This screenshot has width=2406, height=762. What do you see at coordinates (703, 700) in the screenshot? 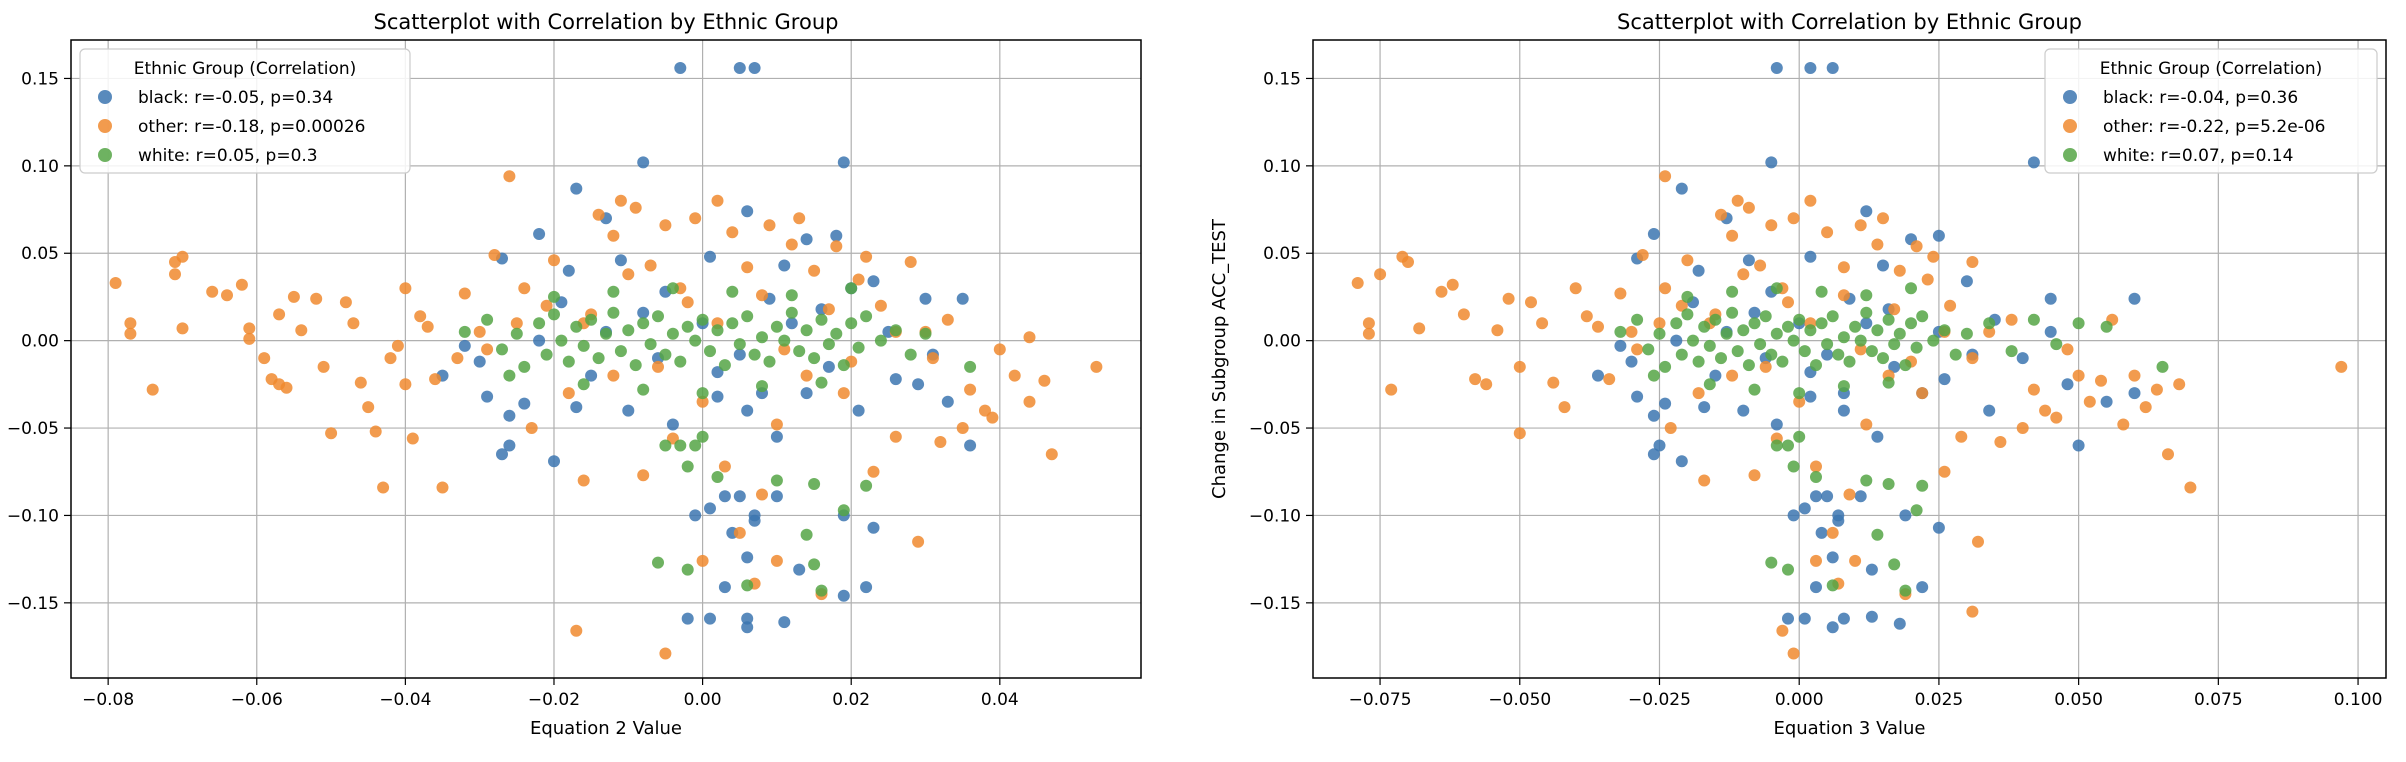
I see `x-tick-label: 0.00` at bounding box center [703, 700].